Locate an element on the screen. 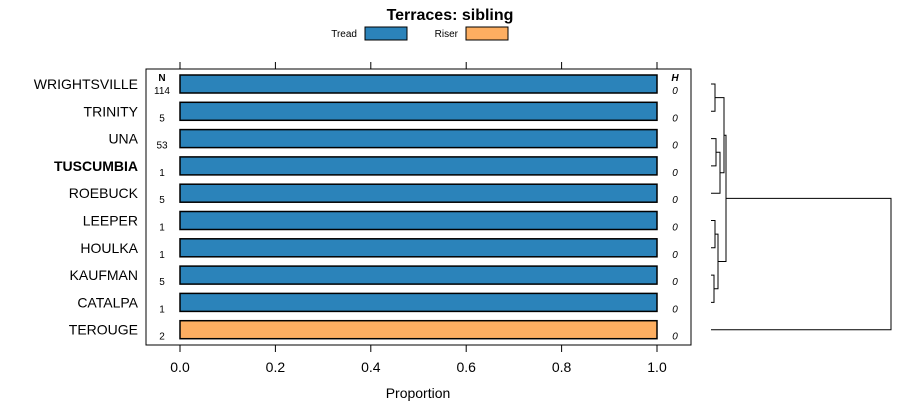 The width and height of the screenshot is (900, 420). dendrogram-branch-leeper-houlka is located at coordinates (713, 234).